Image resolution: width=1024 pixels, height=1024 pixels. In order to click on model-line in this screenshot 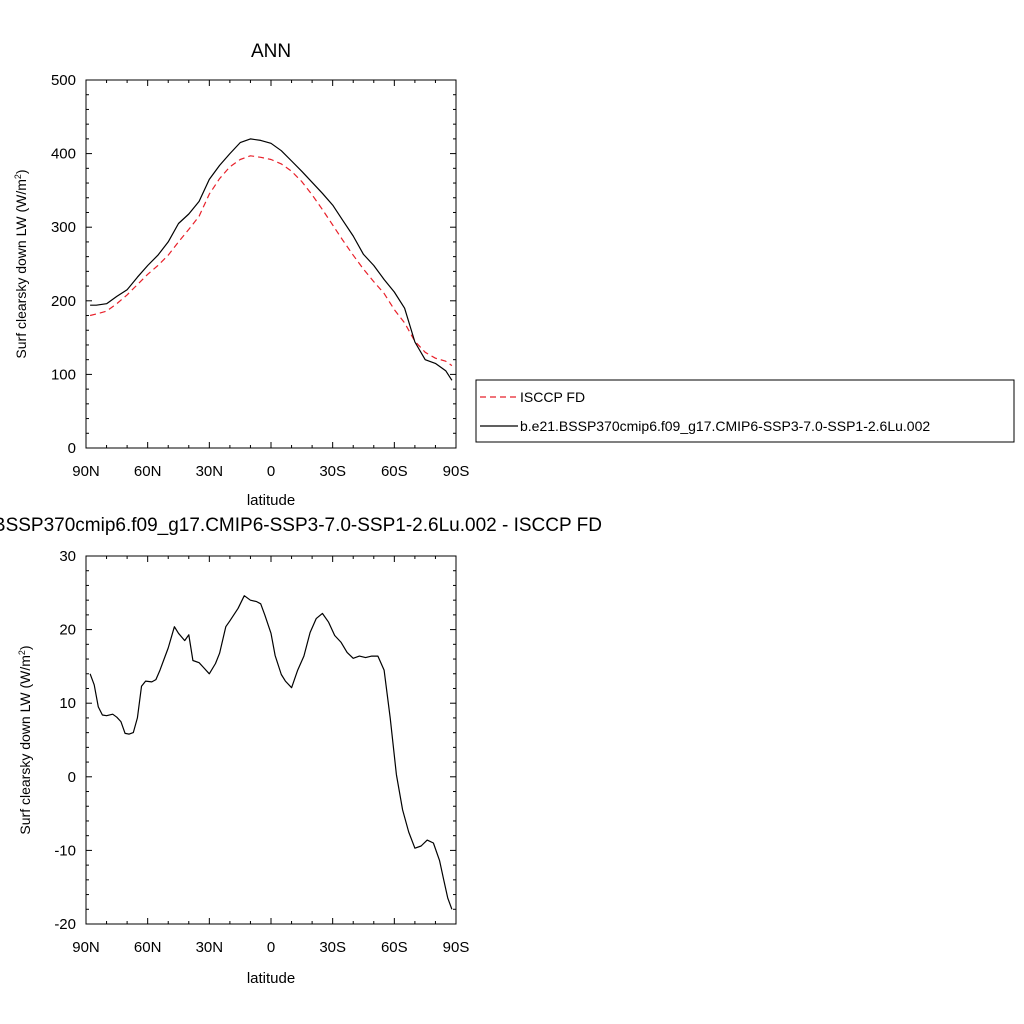, I will do `click(271, 259)`.